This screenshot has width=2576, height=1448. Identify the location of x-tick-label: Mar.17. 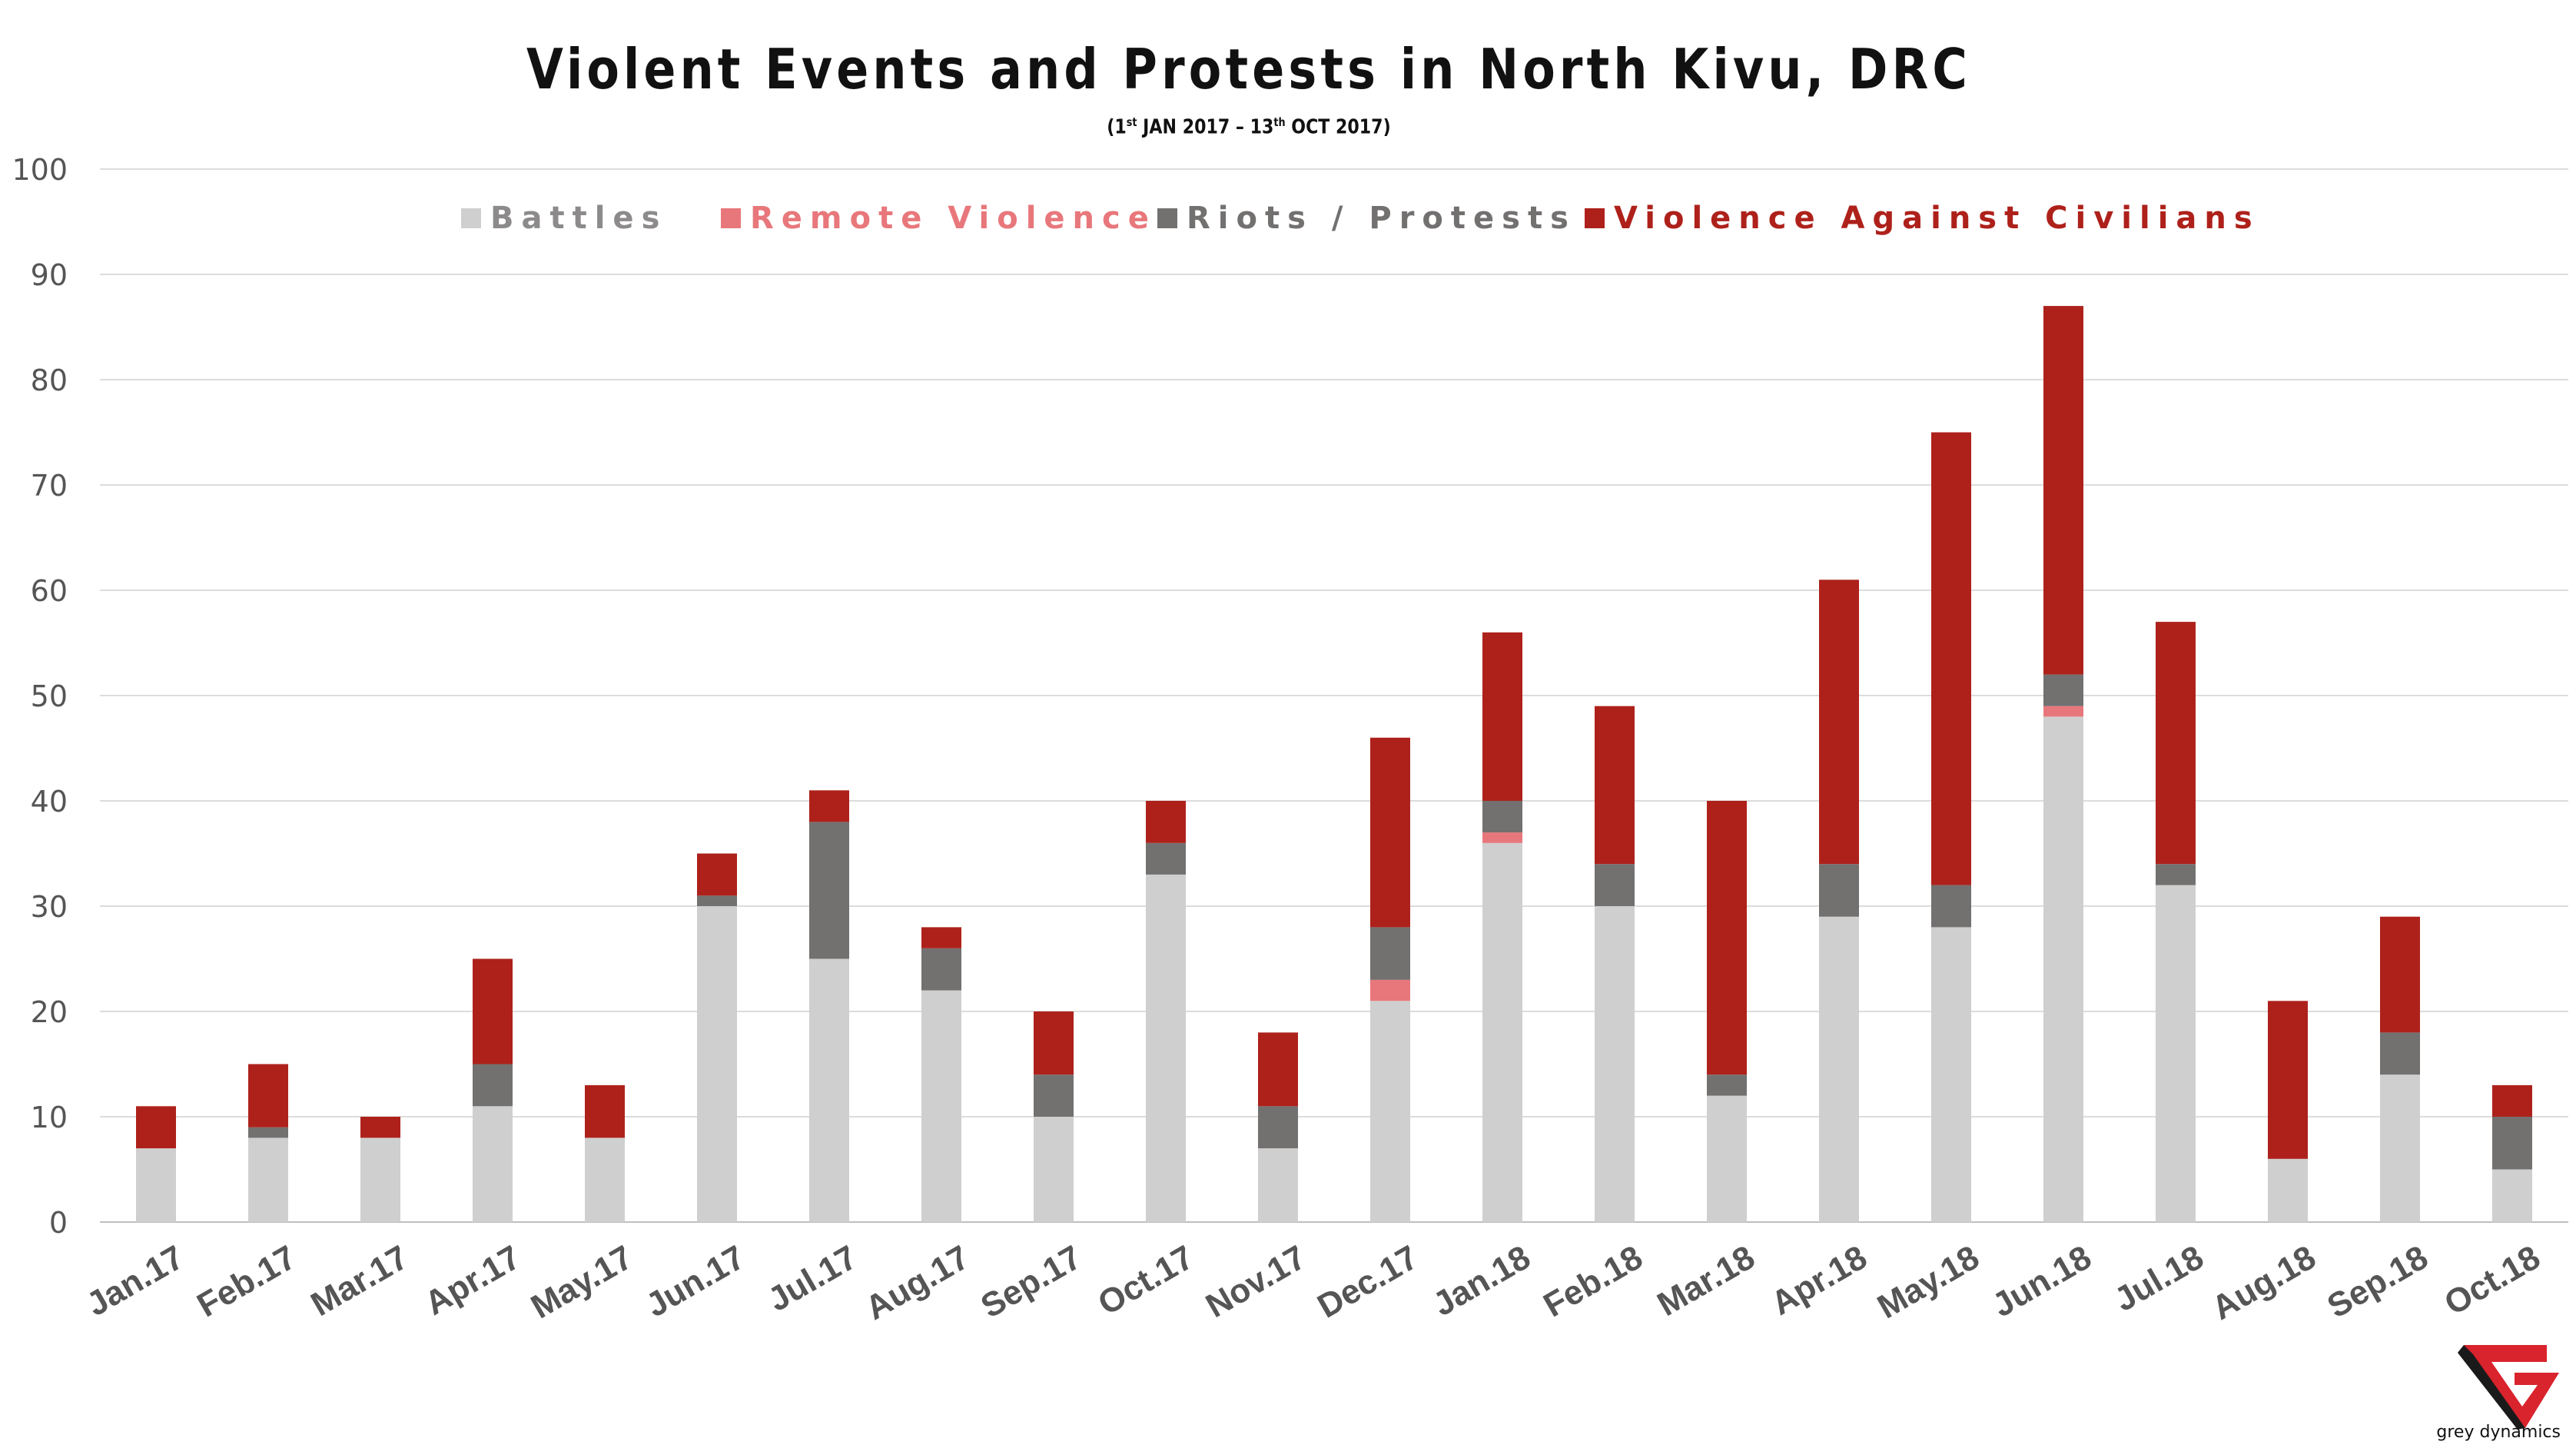
(359, 1280).